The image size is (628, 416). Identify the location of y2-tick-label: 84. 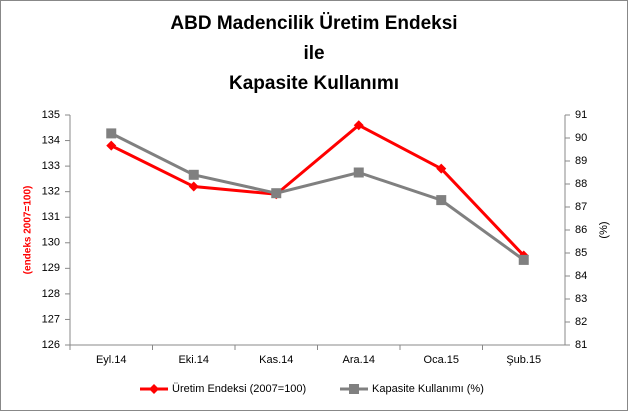
(581, 276).